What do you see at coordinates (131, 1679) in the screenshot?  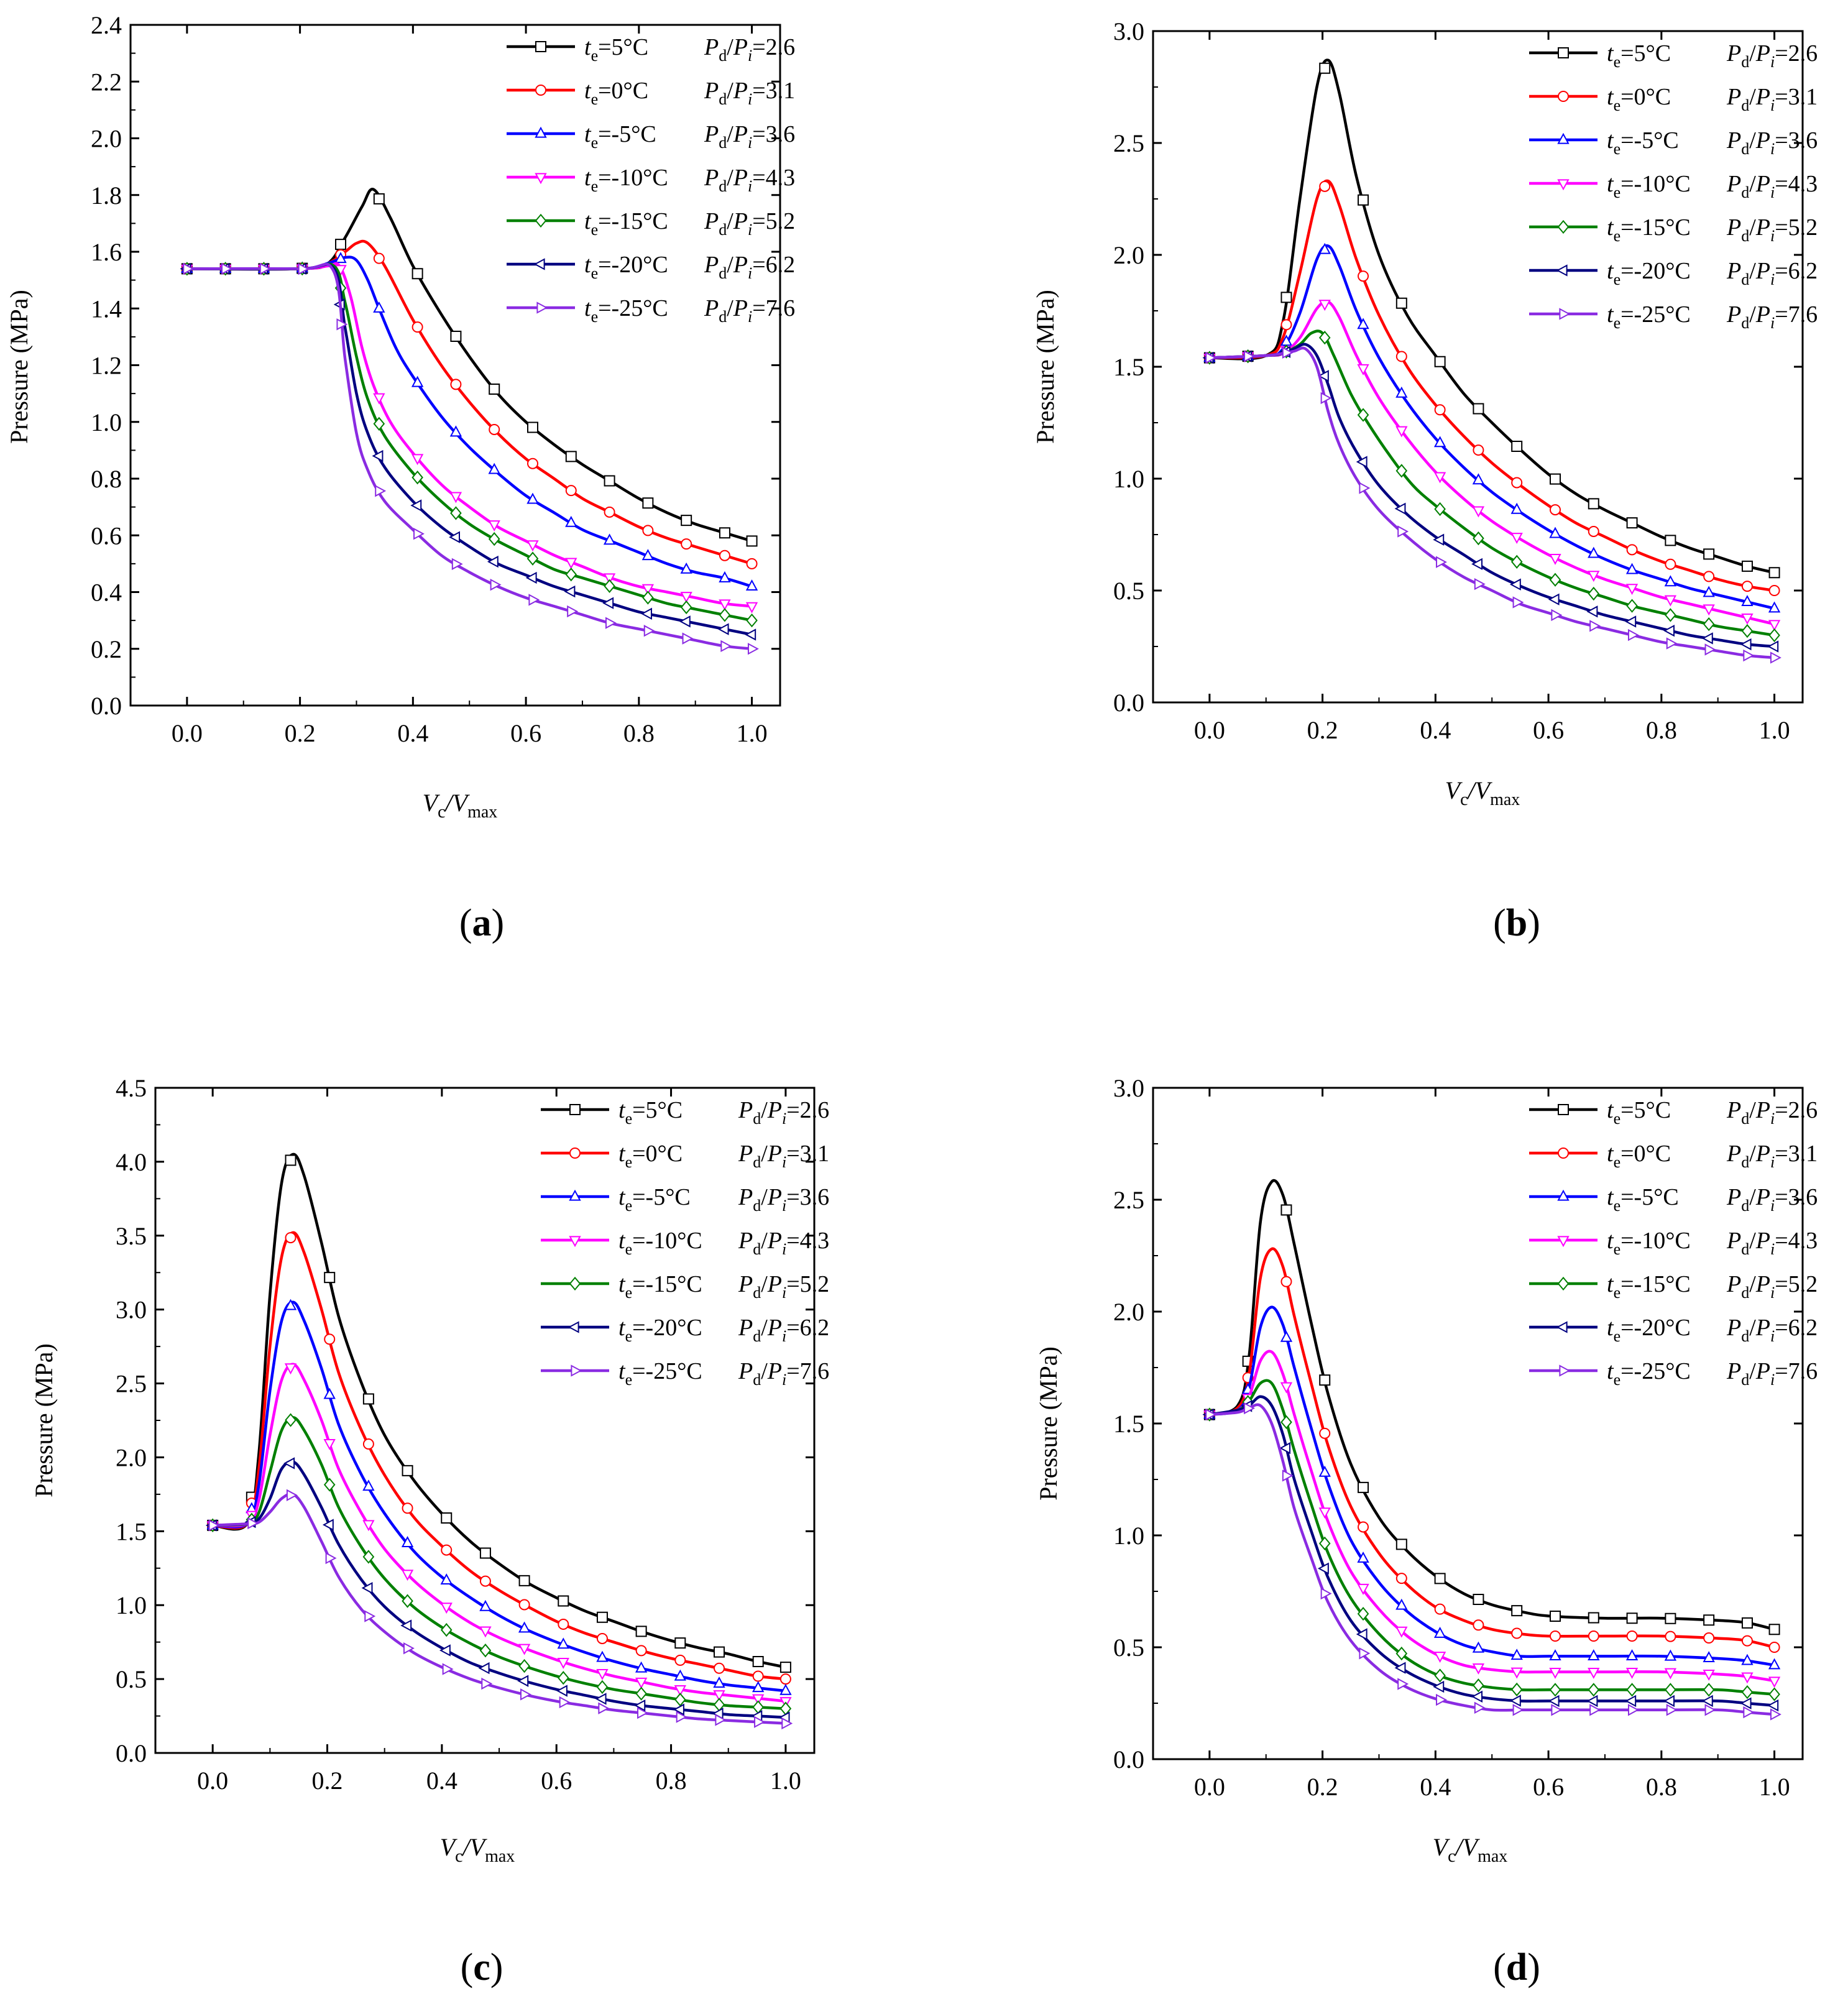 I see `panel-c-ytick-label: 0.5` at bounding box center [131, 1679].